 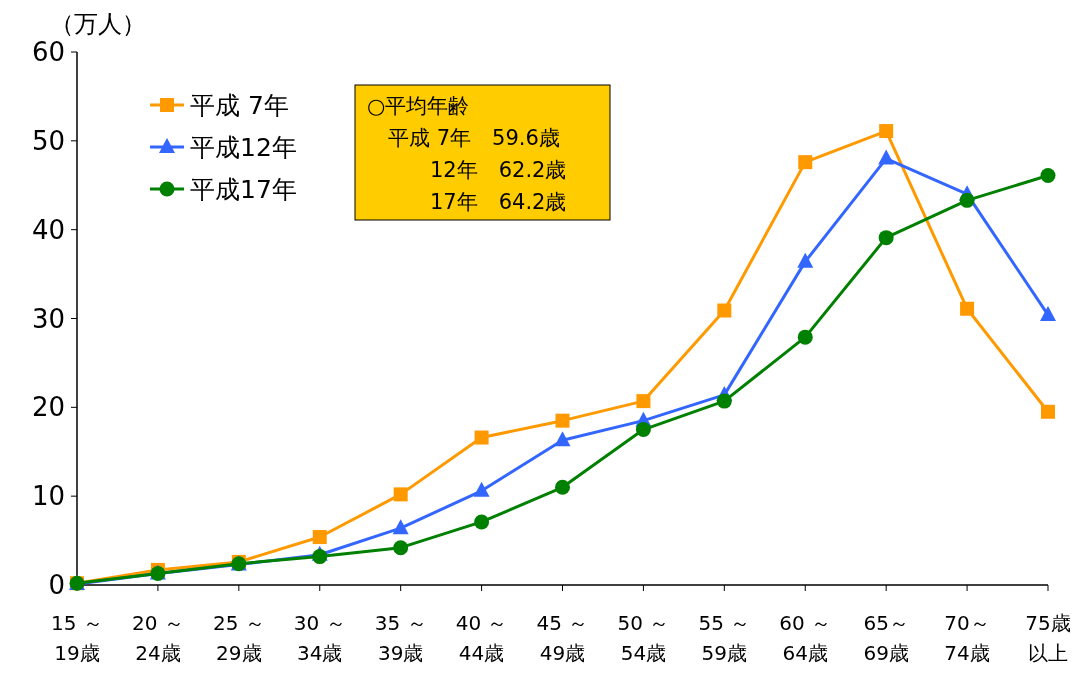 I want to click on x-tick-label: 40 ～ 44歳, so click(x=481, y=638).